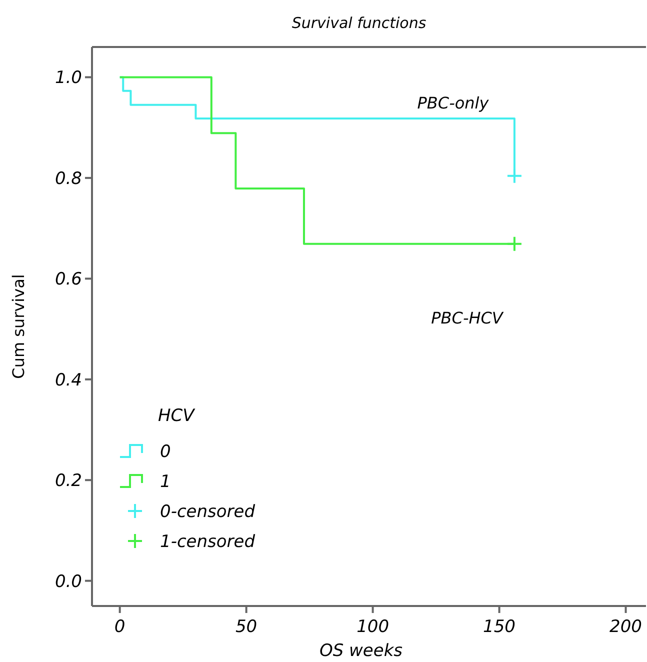 Image resolution: width=647 pixels, height=662 pixels. I want to click on legend-label: 0-censored, so click(208, 512).